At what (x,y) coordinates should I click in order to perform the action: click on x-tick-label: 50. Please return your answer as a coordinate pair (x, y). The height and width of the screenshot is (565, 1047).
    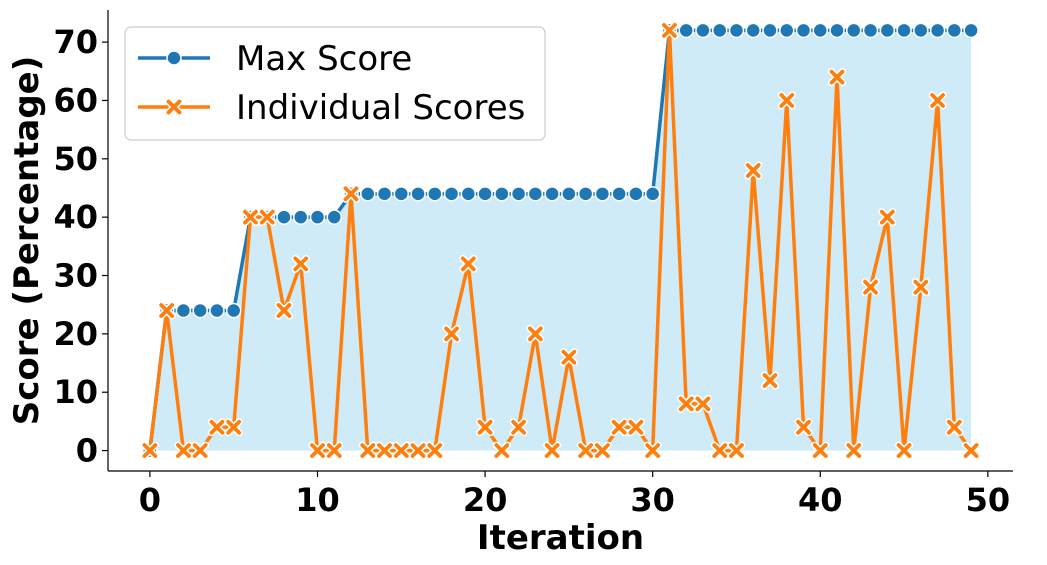
    Looking at the image, I should click on (988, 500).